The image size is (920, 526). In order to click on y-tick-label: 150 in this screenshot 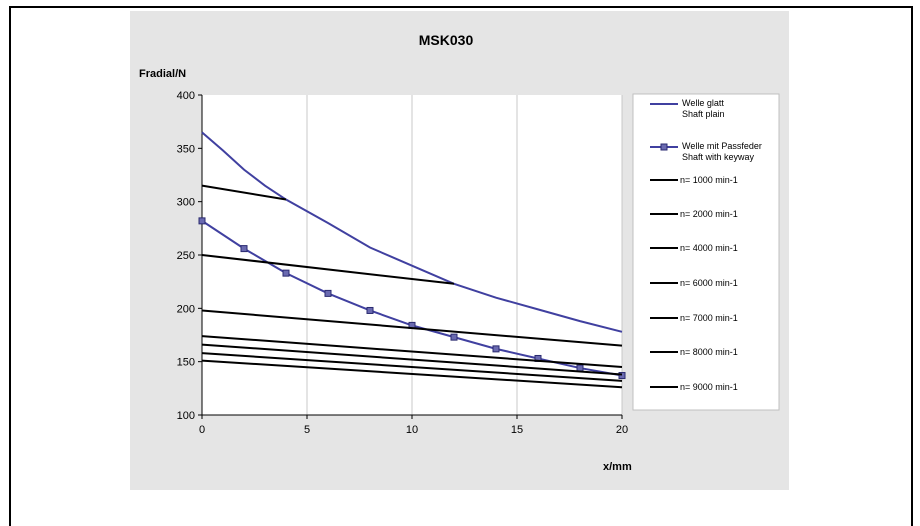, I will do `click(186, 363)`.